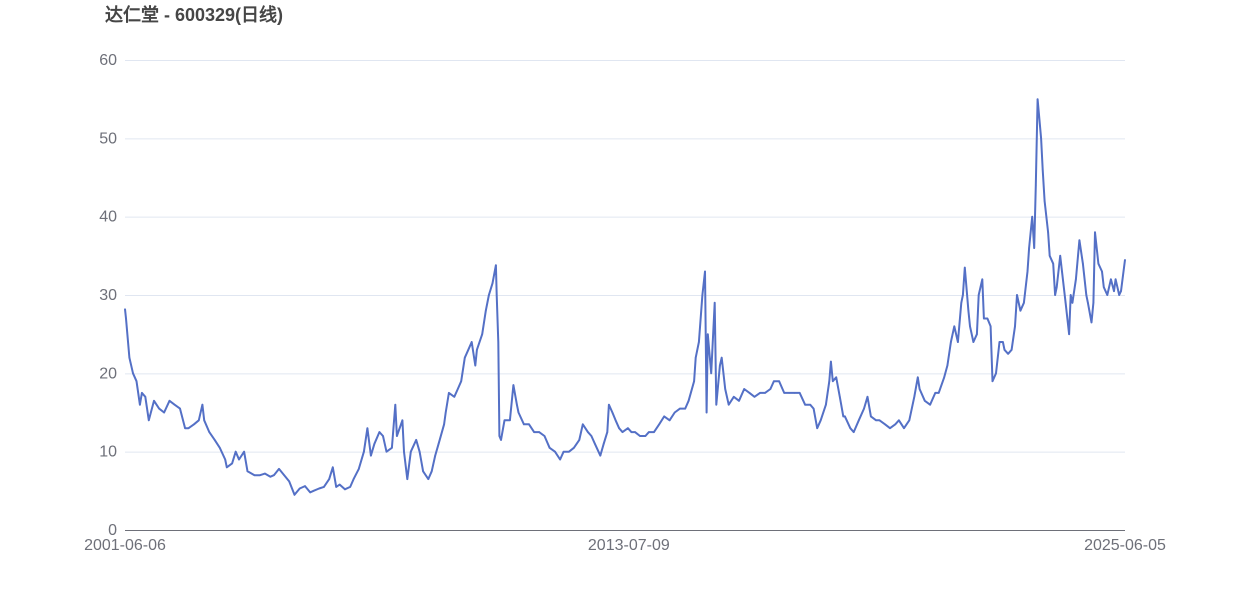 The height and width of the screenshot is (600, 1250). What do you see at coordinates (625, 545) in the screenshot?
I see `x-axis-tick-labels: 2001-06-06 2013-07-09 2025-06-05` at bounding box center [625, 545].